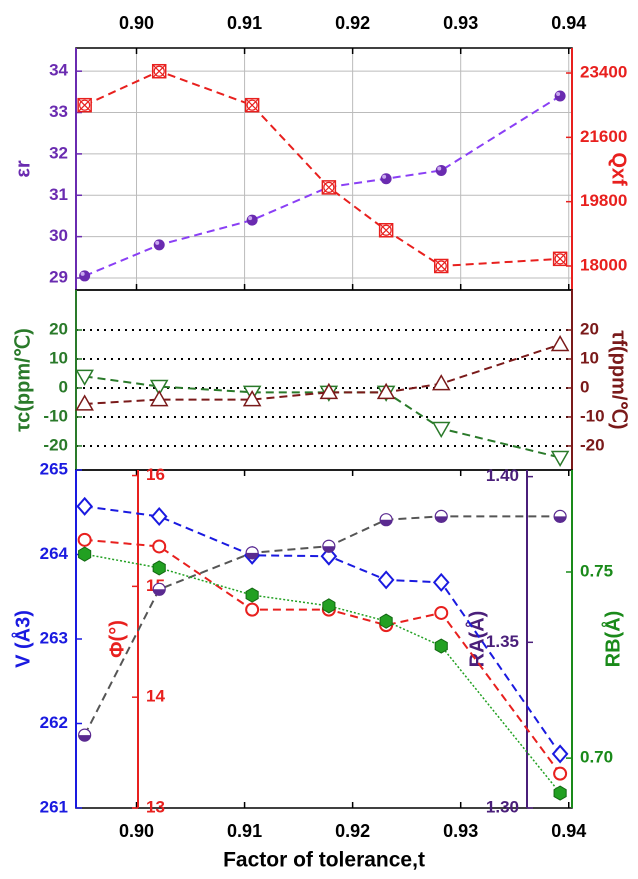 The image size is (638, 879). What do you see at coordinates (58, 111) in the screenshot?
I see `y-tick-label: 33` at bounding box center [58, 111].